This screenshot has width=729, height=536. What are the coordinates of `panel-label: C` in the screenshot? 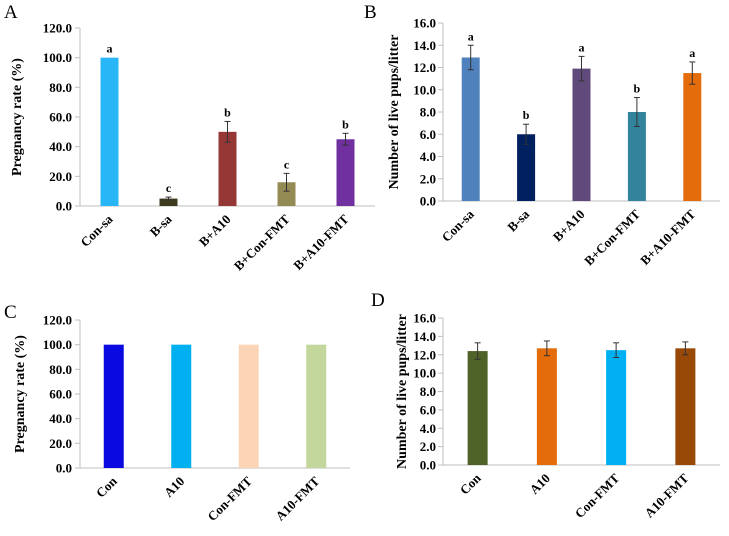 It's located at (10, 312).